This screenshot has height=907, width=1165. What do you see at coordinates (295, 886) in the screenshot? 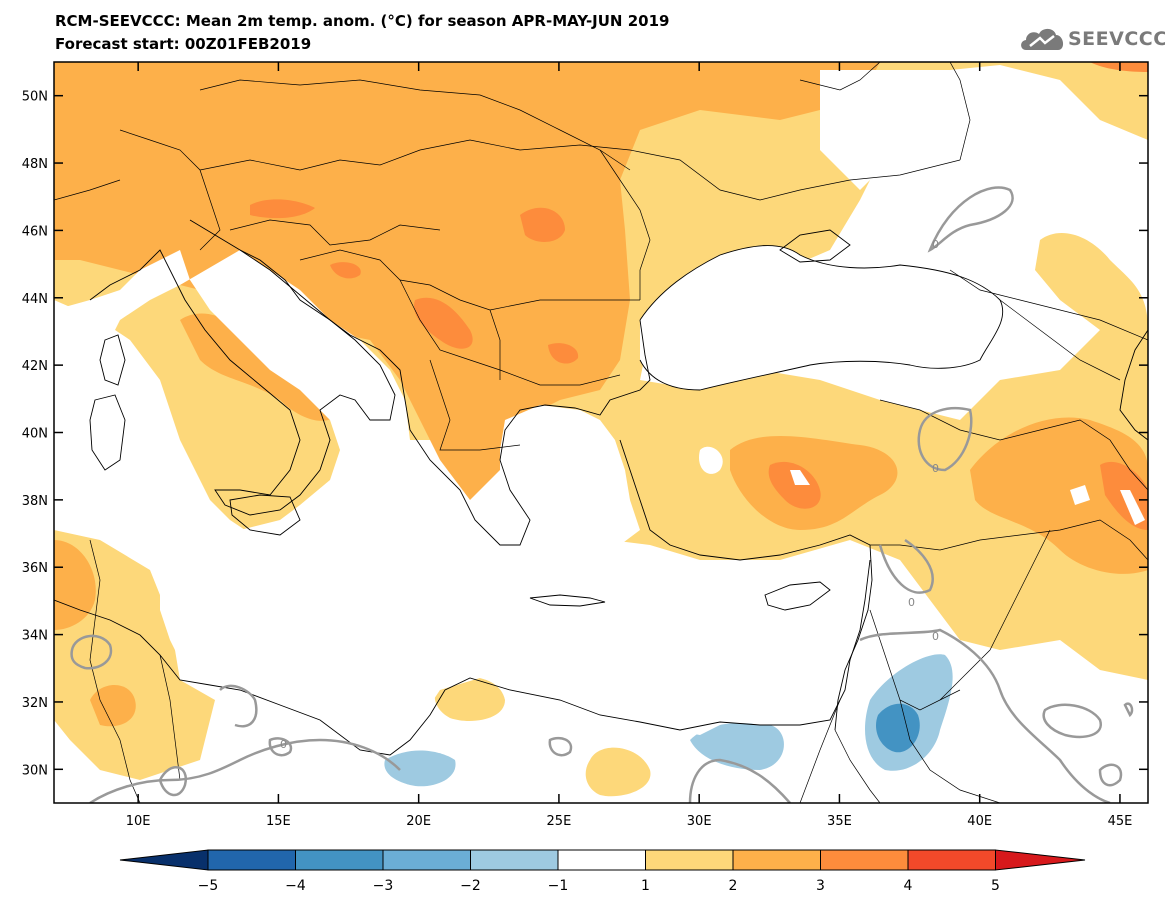
I see `colorbar-label: −4` at bounding box center [295, 886].